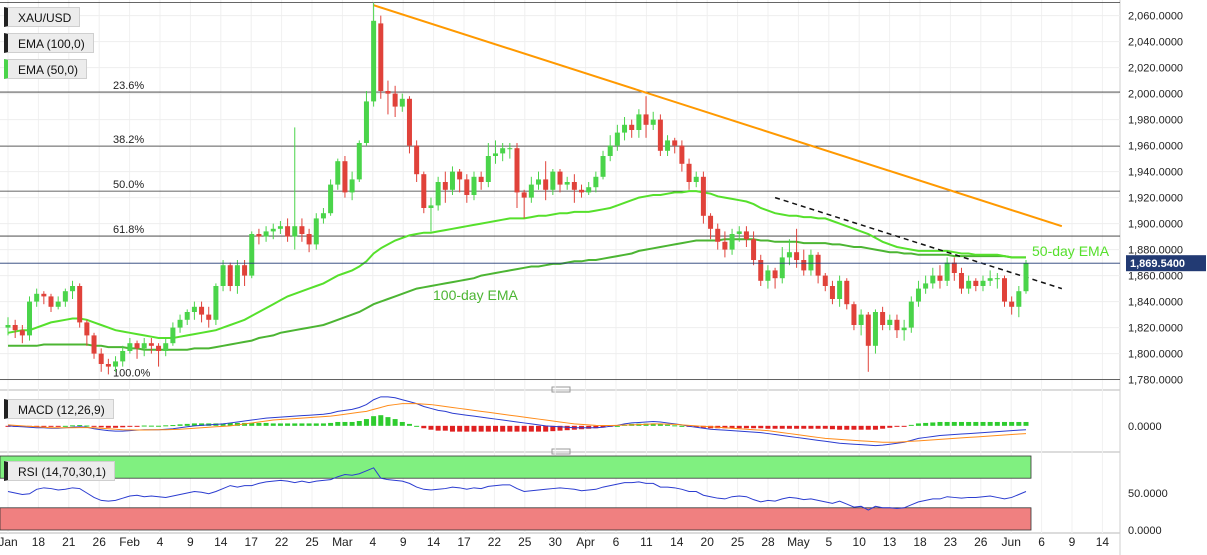 Image resolution: width=1207 pixels, height=555 pixels. Describe the element at coordinates (46, 69) in the screenshot. I see `legend-ema50: EMA (50,0)` at that location.